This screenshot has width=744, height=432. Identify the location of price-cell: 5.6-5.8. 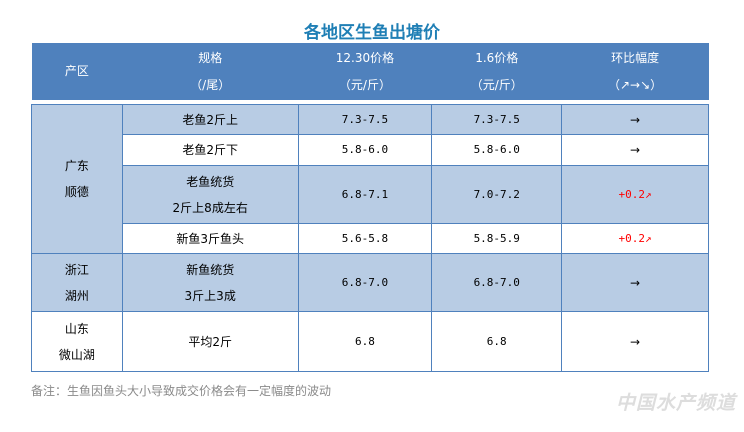
(365, 238).